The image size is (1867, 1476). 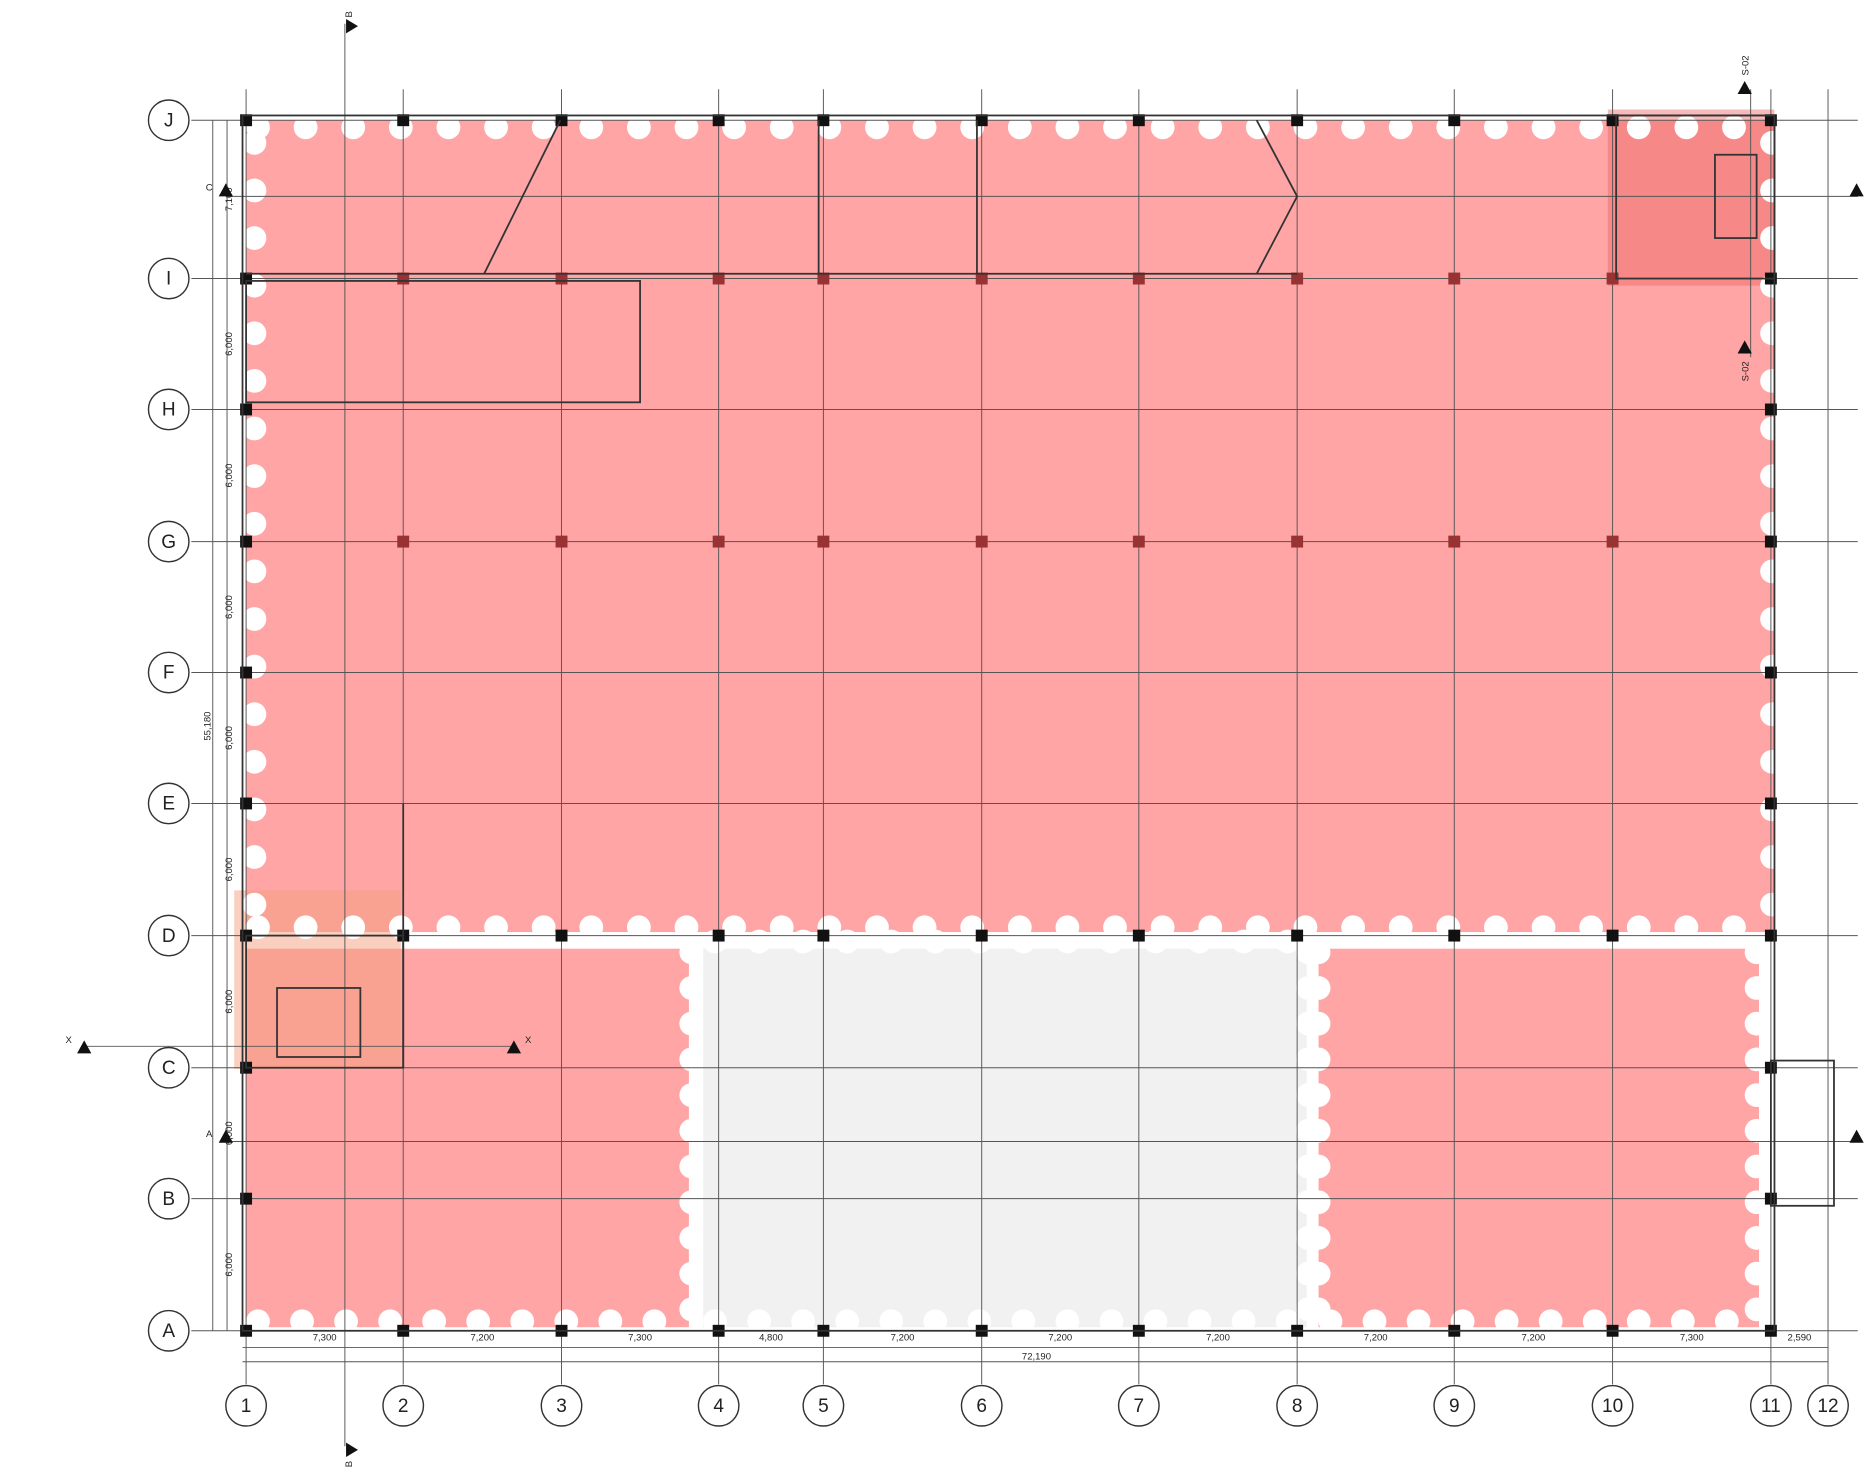 What do you see at coordinates (349, 14) in the screenshot?
I see `section-mark: B` at bounding box center [349, 14].